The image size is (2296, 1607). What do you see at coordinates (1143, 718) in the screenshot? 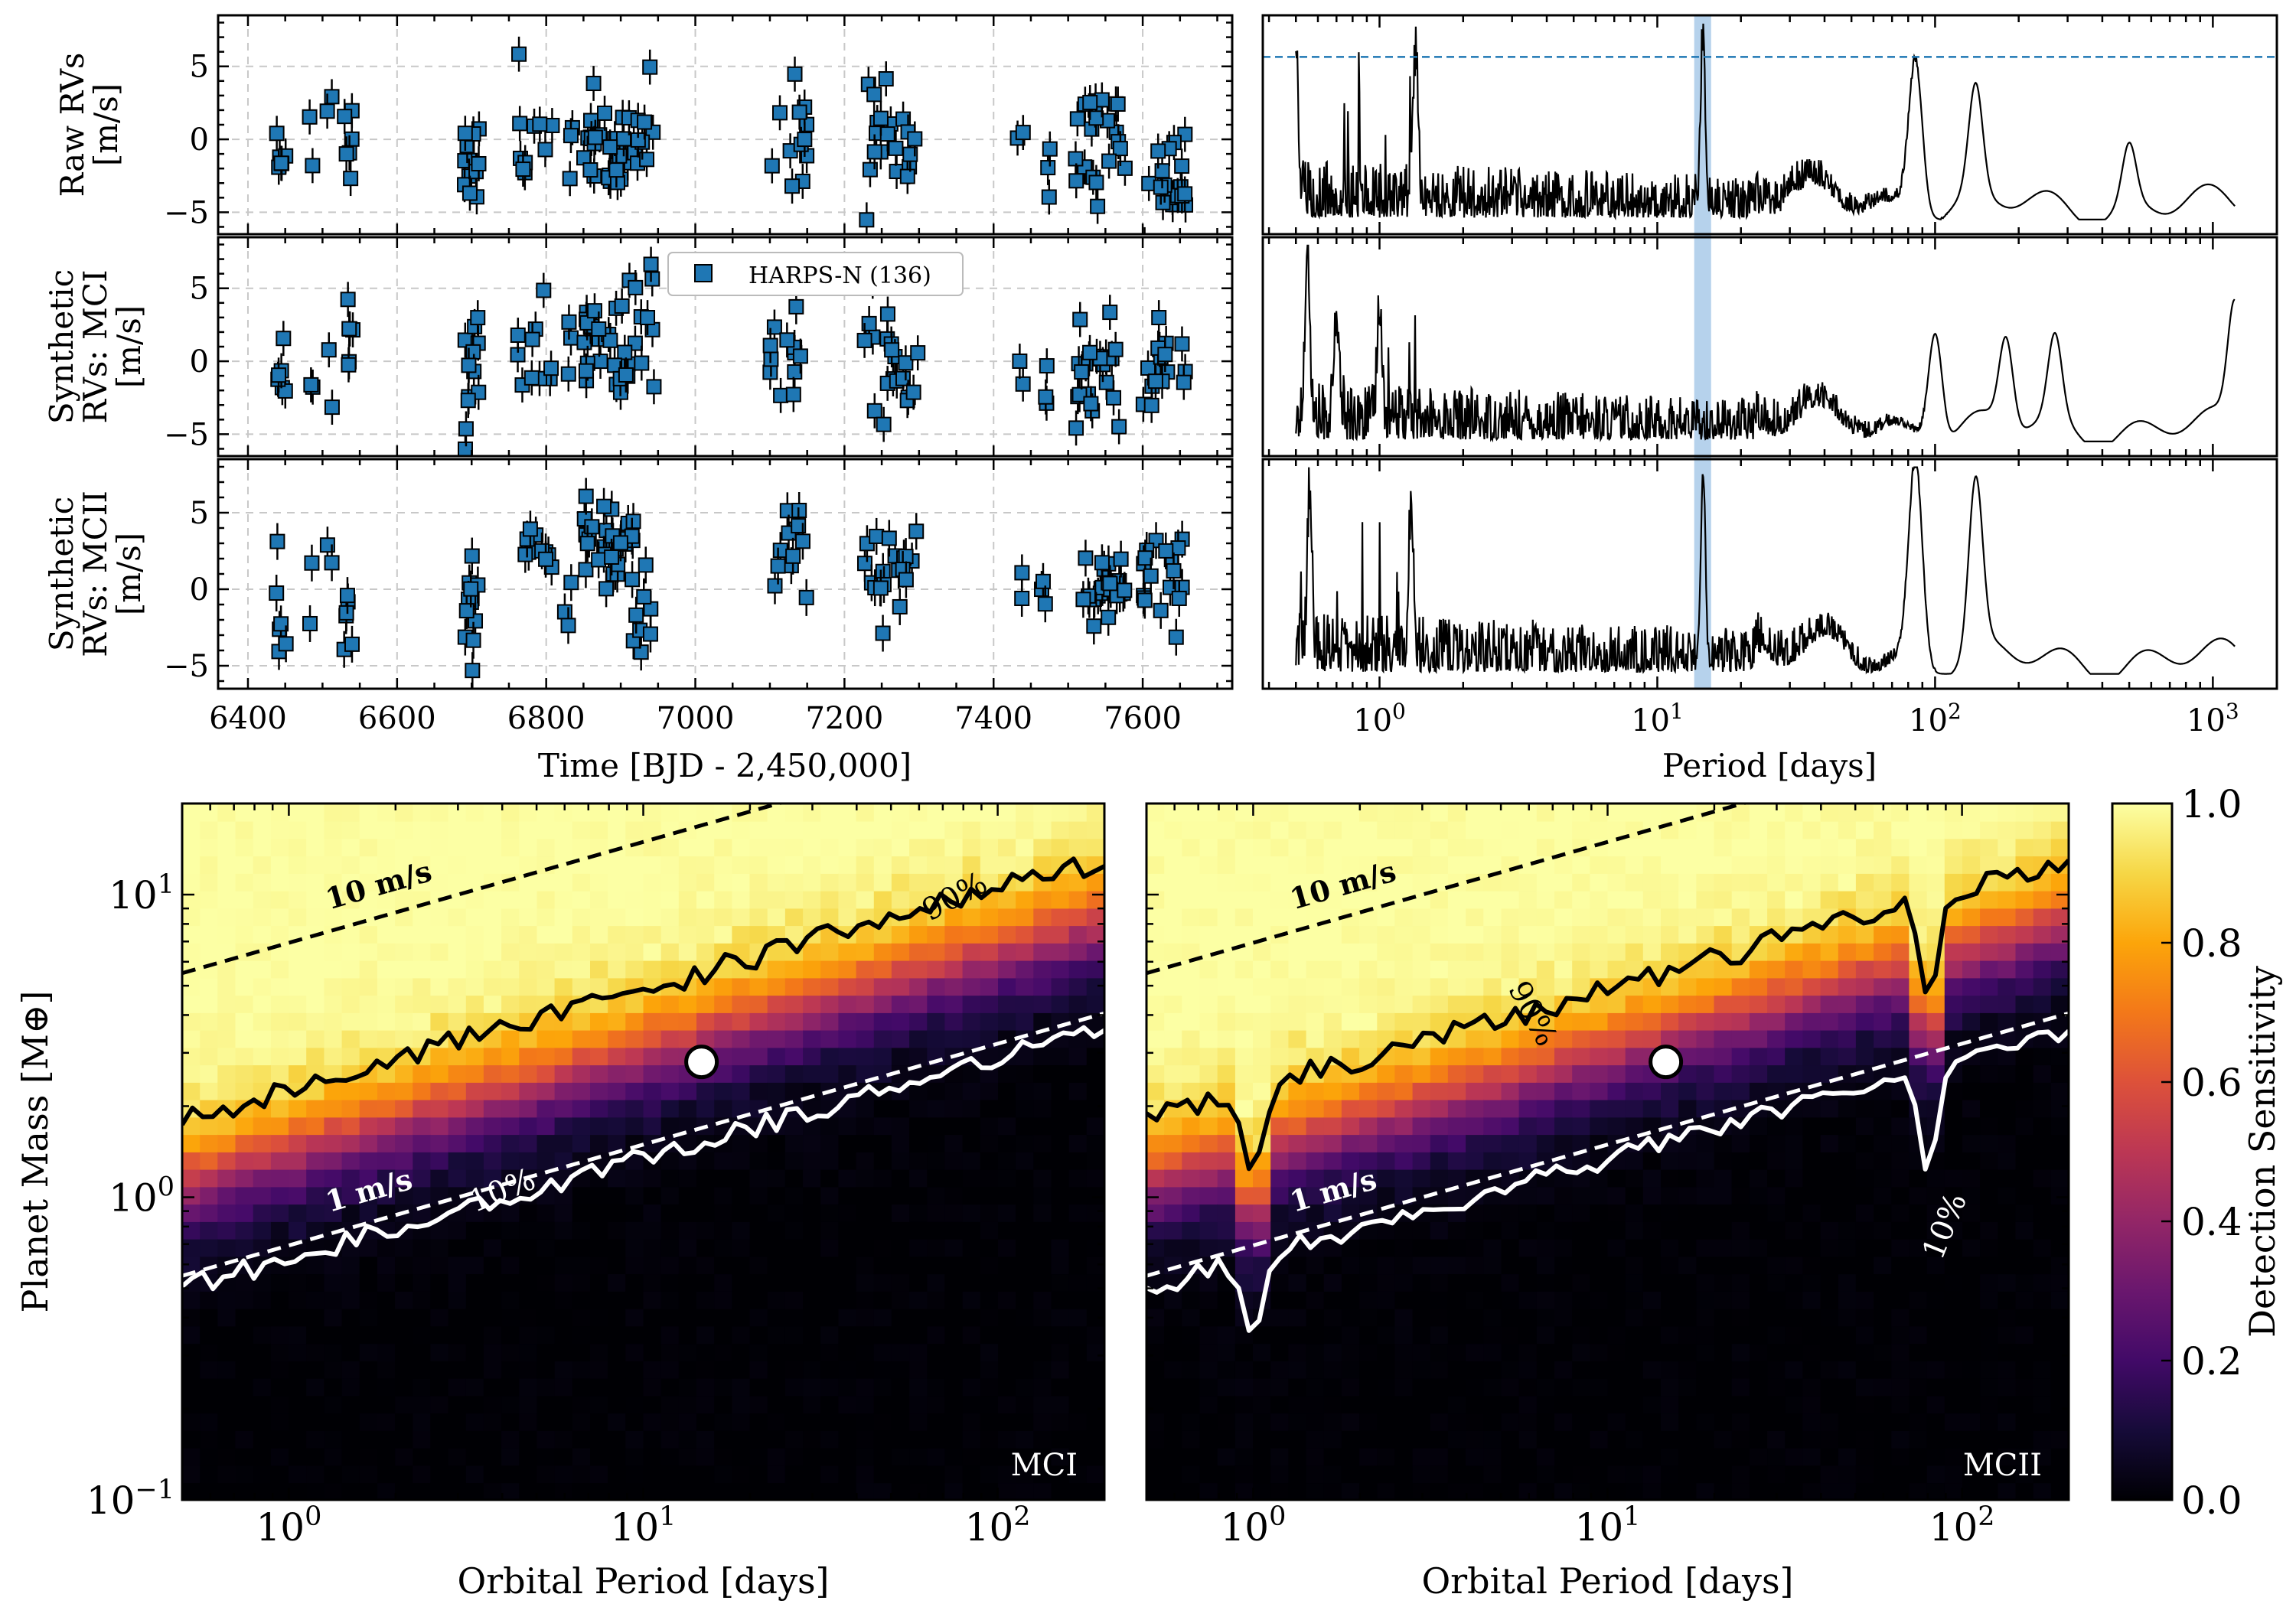
I see `rv-xtick-label: 7600` at bounding box center [1143, 718].